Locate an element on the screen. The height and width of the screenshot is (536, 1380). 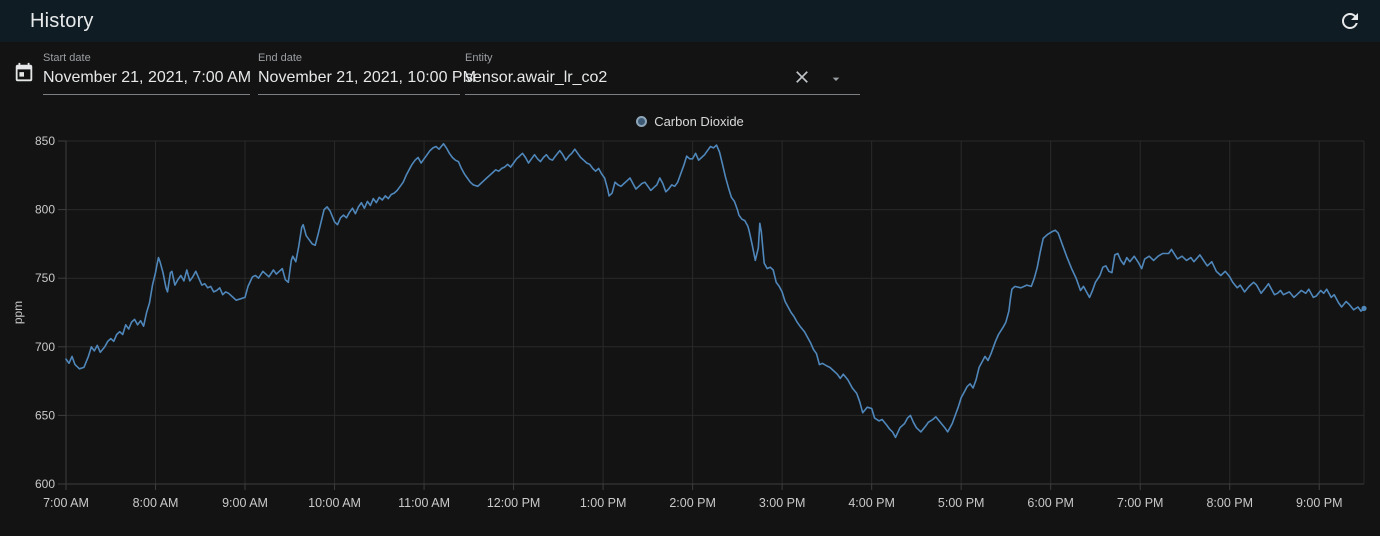
svg-text: 12:00 PM is located at coordinates (514, 503).